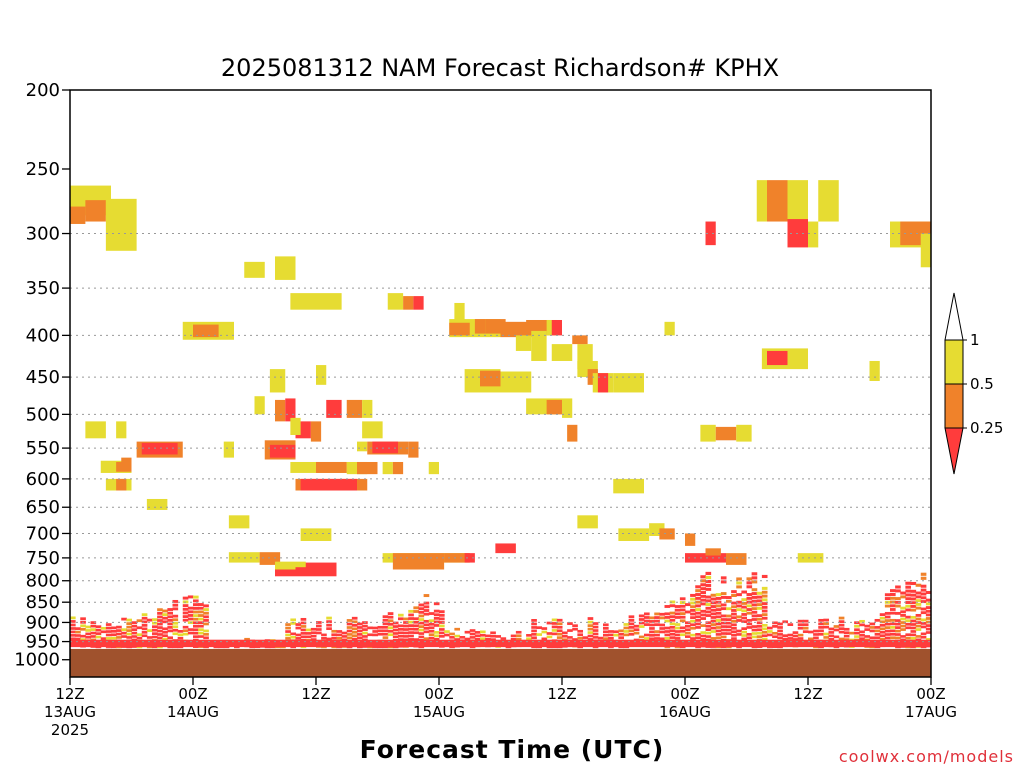 This screenshot has height=772, width=1024. Describe the element at coordinates (439, 712) in the screenshot. I see `x-tick-label: 15AUG` at that location.